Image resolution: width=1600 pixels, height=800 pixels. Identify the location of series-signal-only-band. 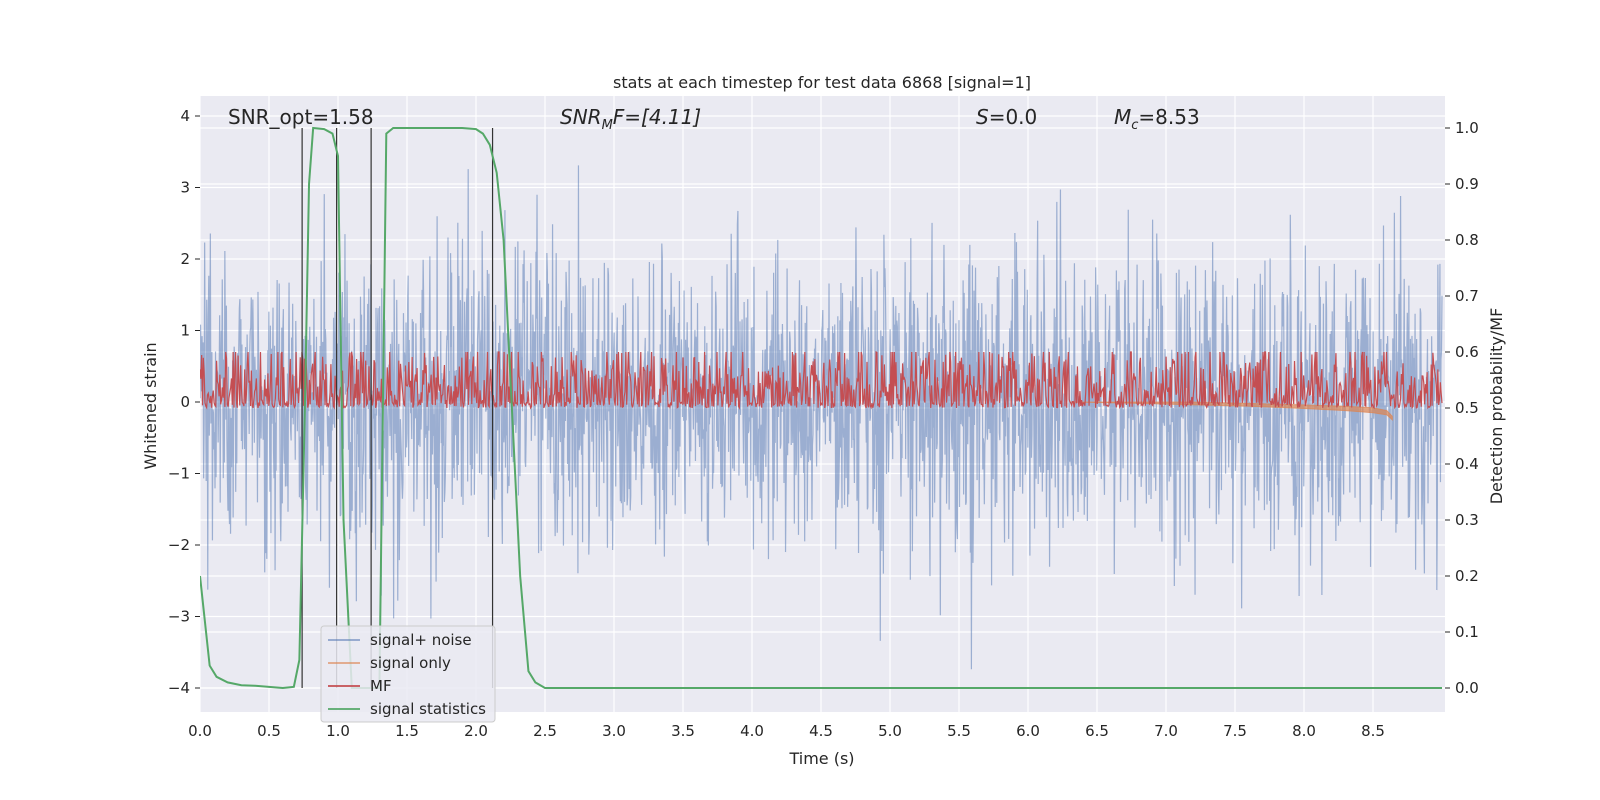
(1231, 411).